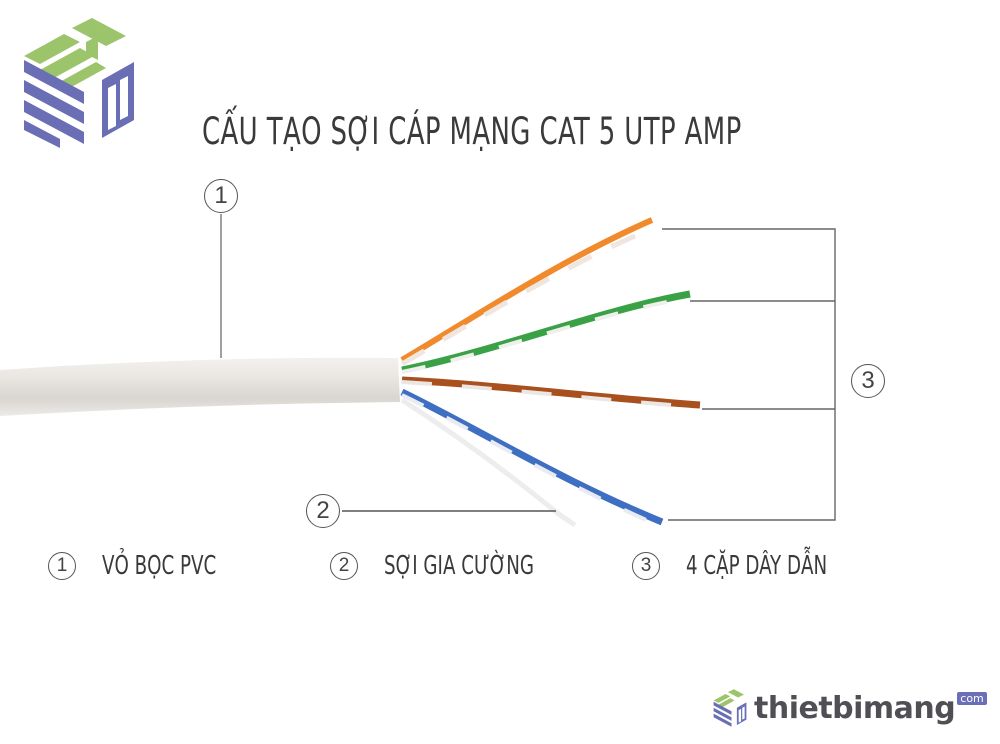 This screenshot has height=744, width=1000. What do you see at coordinates (459, 566) in the screenshot?
I see `legend-label: SỢI GIA CƯỜNG` at bounding box center [459, 566].